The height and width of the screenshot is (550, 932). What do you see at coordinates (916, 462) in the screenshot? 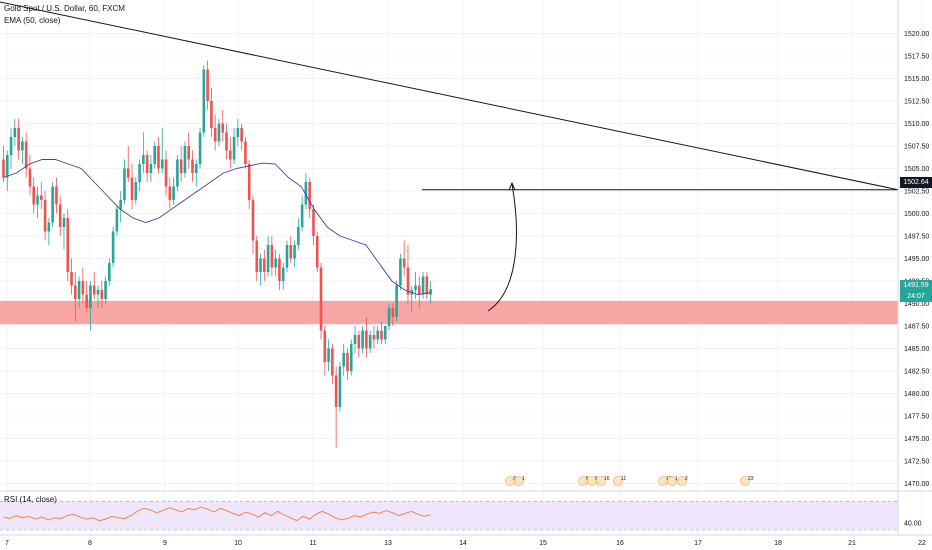
I see `price-axis-label: 1472.50` at bounding box center [916, 462].